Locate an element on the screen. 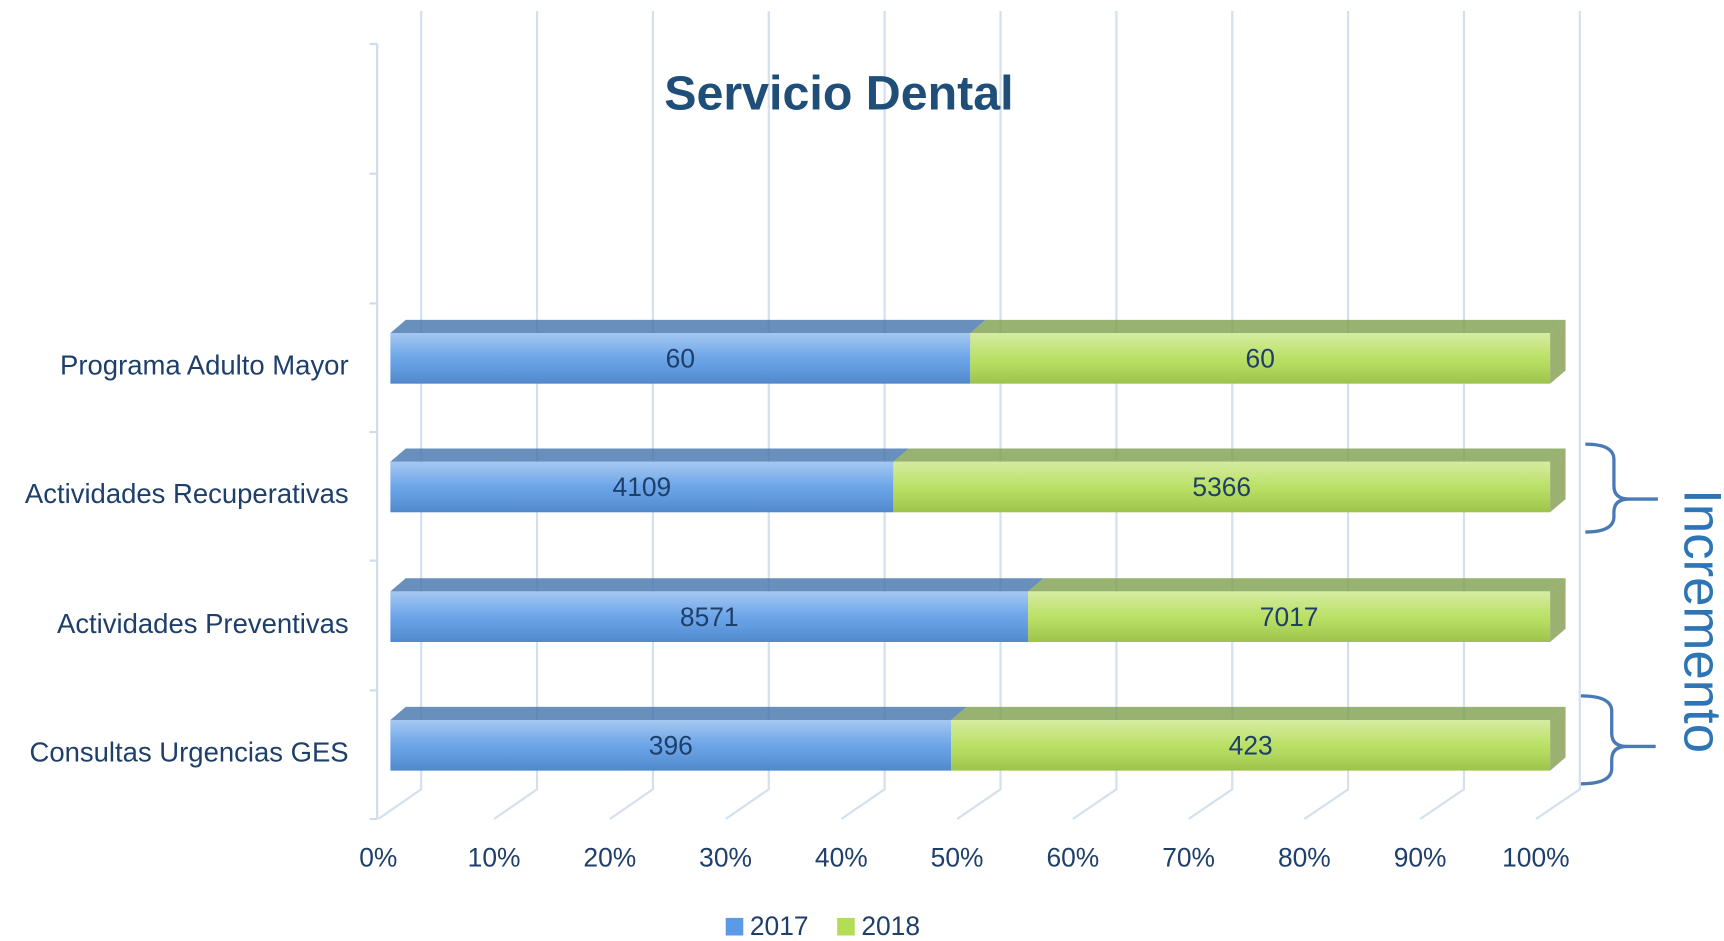  x-tick-label: 90% is located at coordinates (1420, 858).